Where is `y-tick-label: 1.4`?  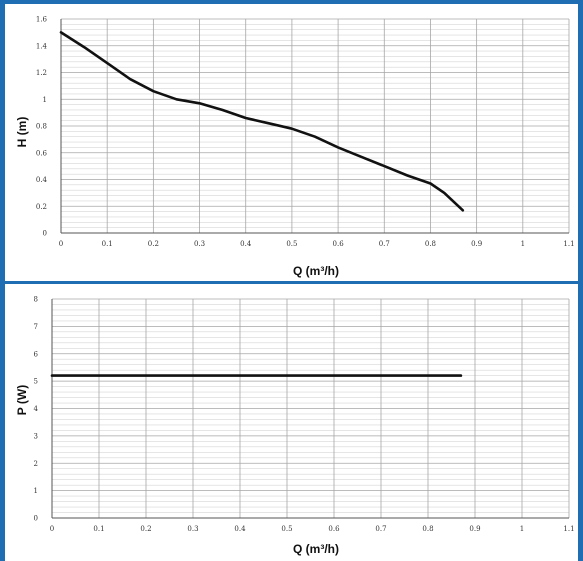
y-tick-label: 1.4 is located at coordinates (42, 46).